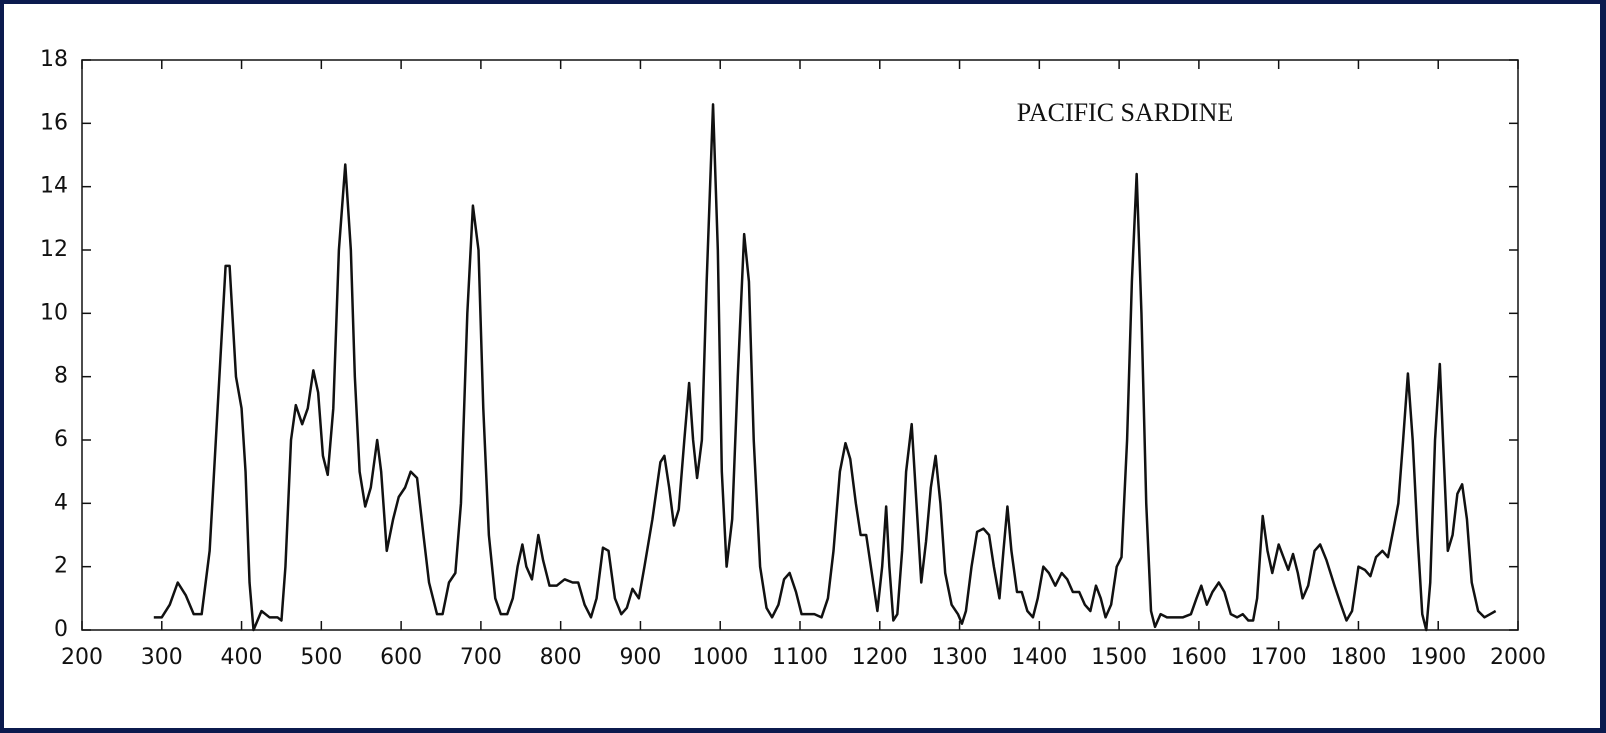  Describe the element at coordinates (960, 657) in the screenshot. I see `x-tick-label: 1300` at that location.